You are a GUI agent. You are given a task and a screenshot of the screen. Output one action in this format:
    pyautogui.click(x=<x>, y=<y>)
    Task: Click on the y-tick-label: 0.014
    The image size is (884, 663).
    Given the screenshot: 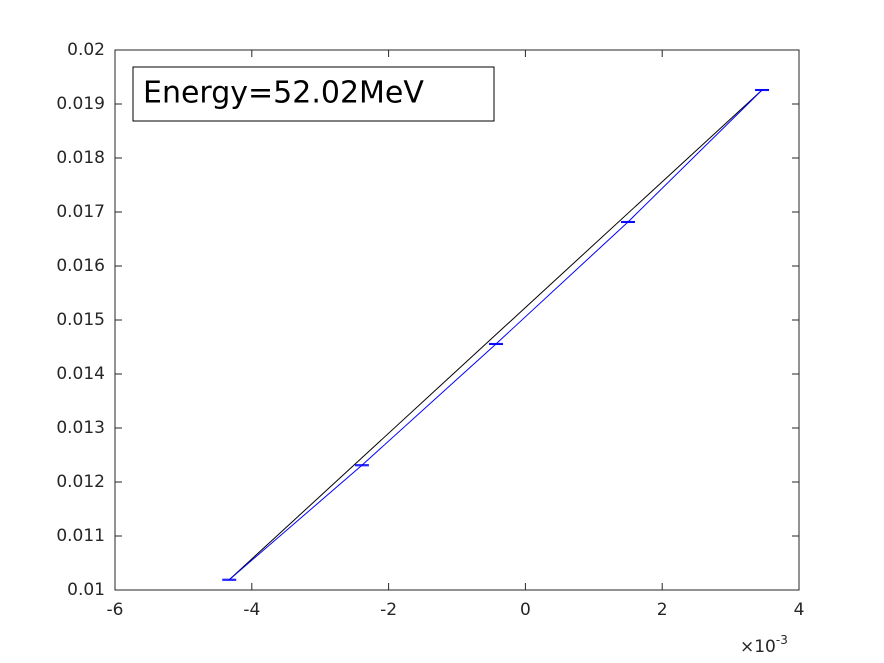 What is the action you would take?
    pyautogui.click(x=80, y=374)
    